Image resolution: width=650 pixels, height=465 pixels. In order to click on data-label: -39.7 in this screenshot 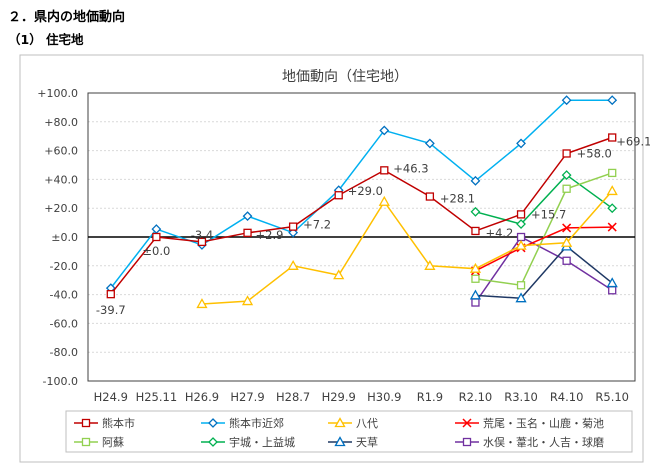, I will do `click(111, 310)`.